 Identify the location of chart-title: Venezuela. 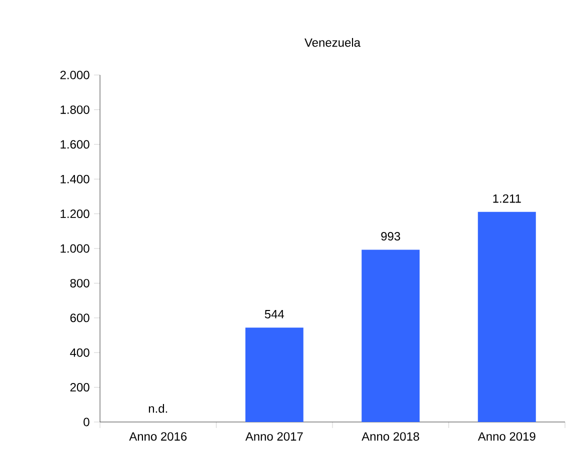
(332, 42).